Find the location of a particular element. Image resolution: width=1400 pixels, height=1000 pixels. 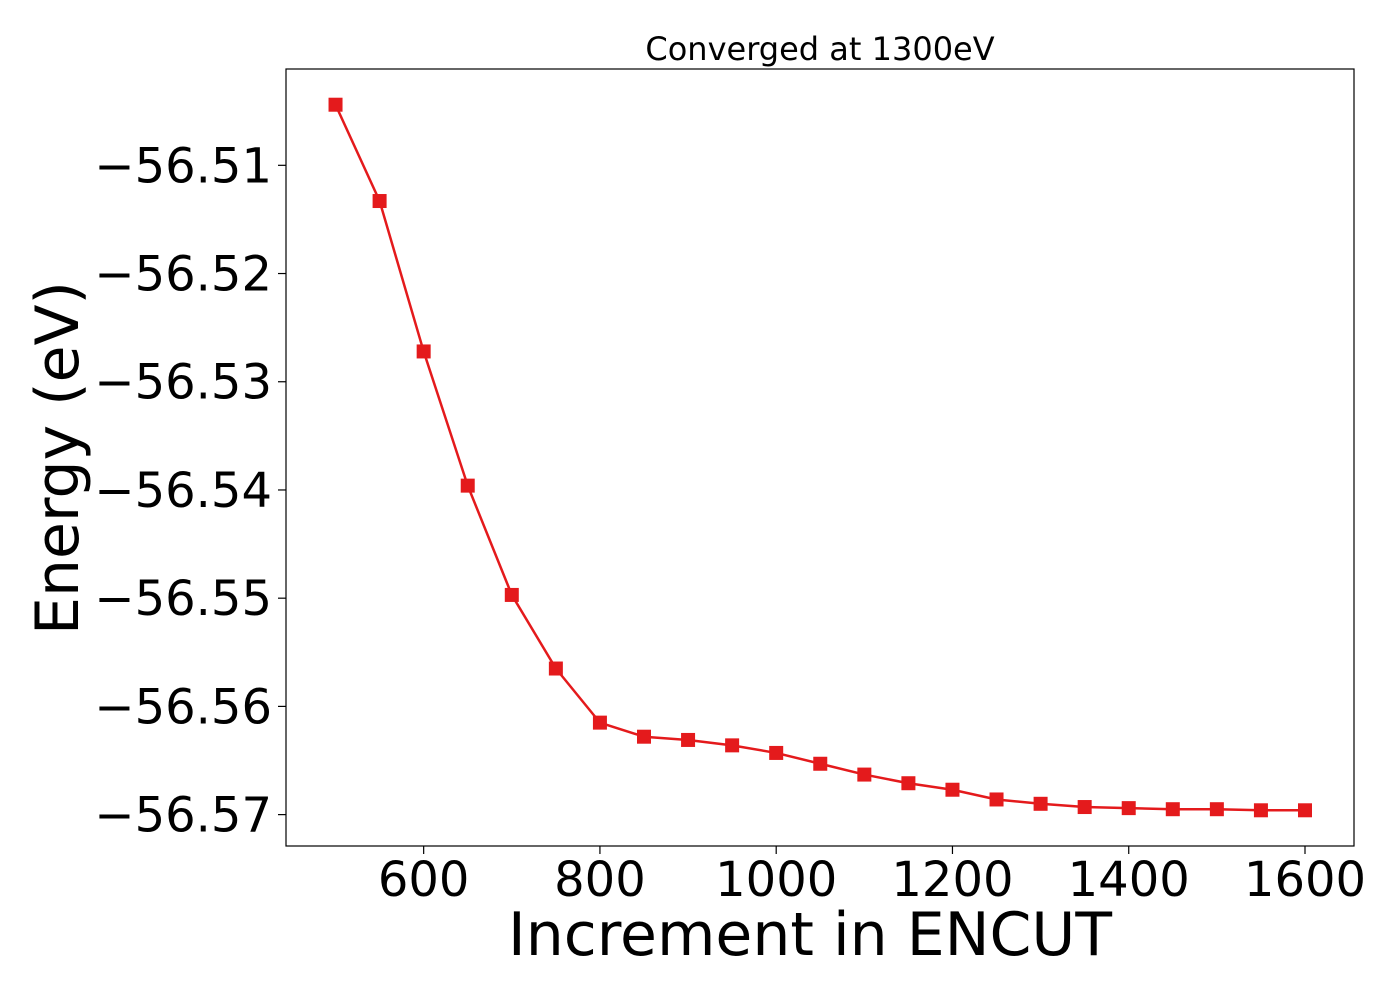

y-tick-label: −56.55 is located at coordinates (183, 599).